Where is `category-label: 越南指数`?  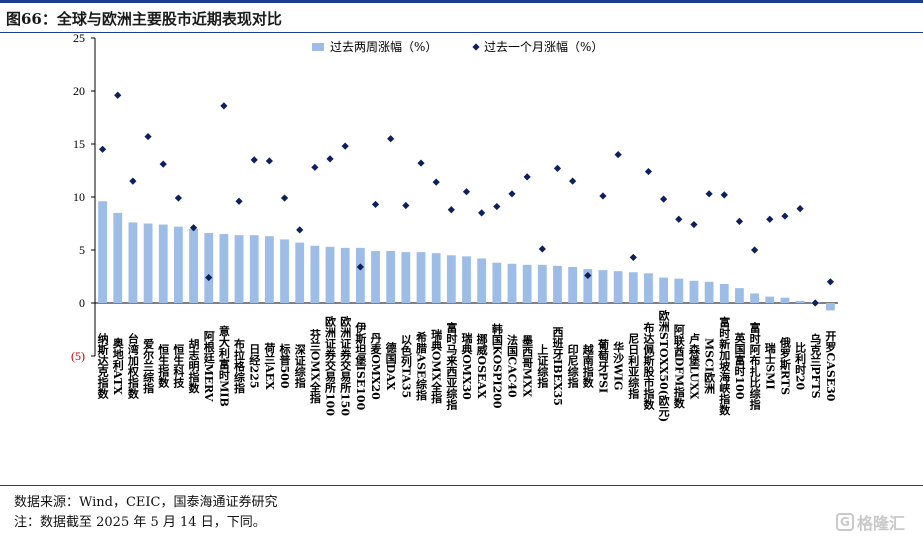
category-label: 越南指数 is located at coordinates (588, 366).